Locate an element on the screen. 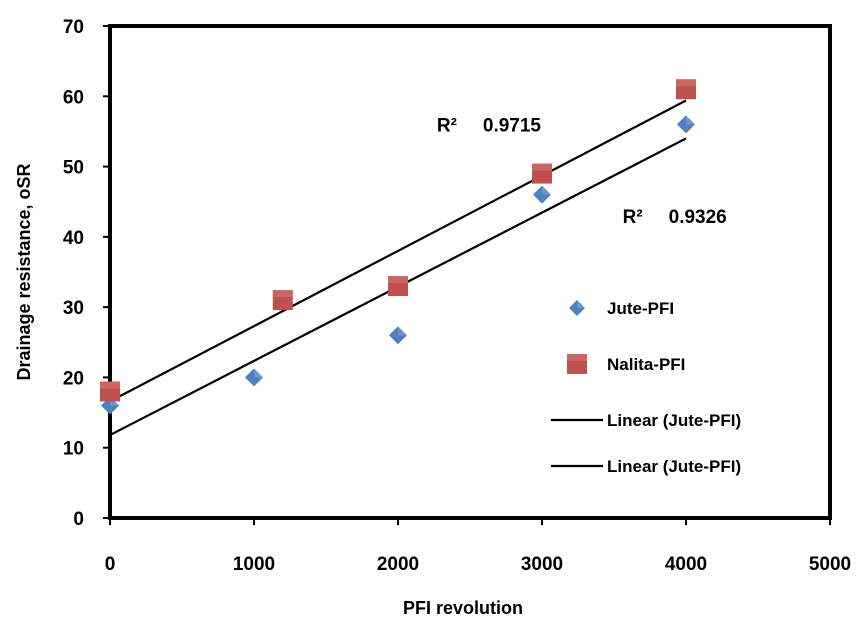 This screenshot has width=860, height=629. x-tick-label: 5000 is located at coordinates (830, 564).